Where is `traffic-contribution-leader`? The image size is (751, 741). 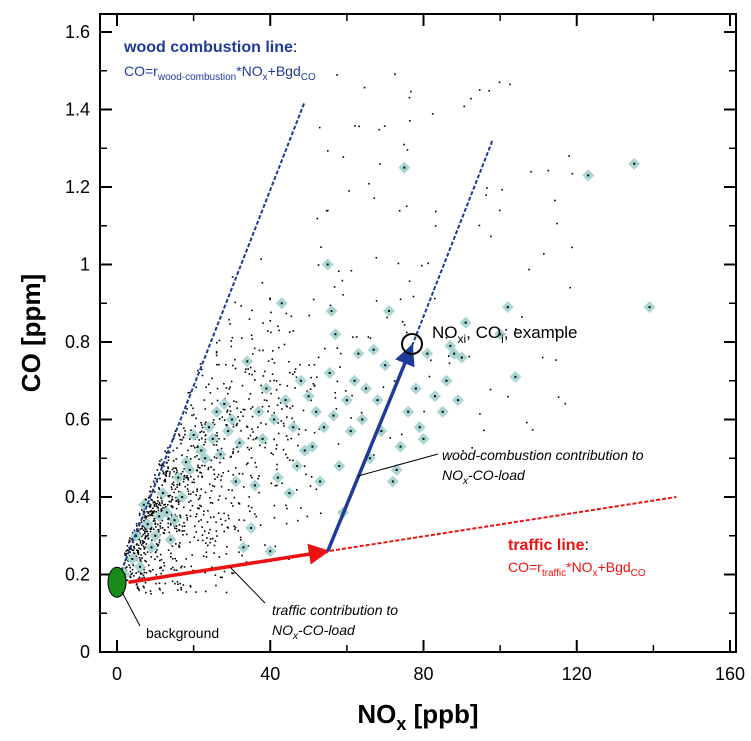 traffic-contribution-leader is located at coordinates (247, 585).